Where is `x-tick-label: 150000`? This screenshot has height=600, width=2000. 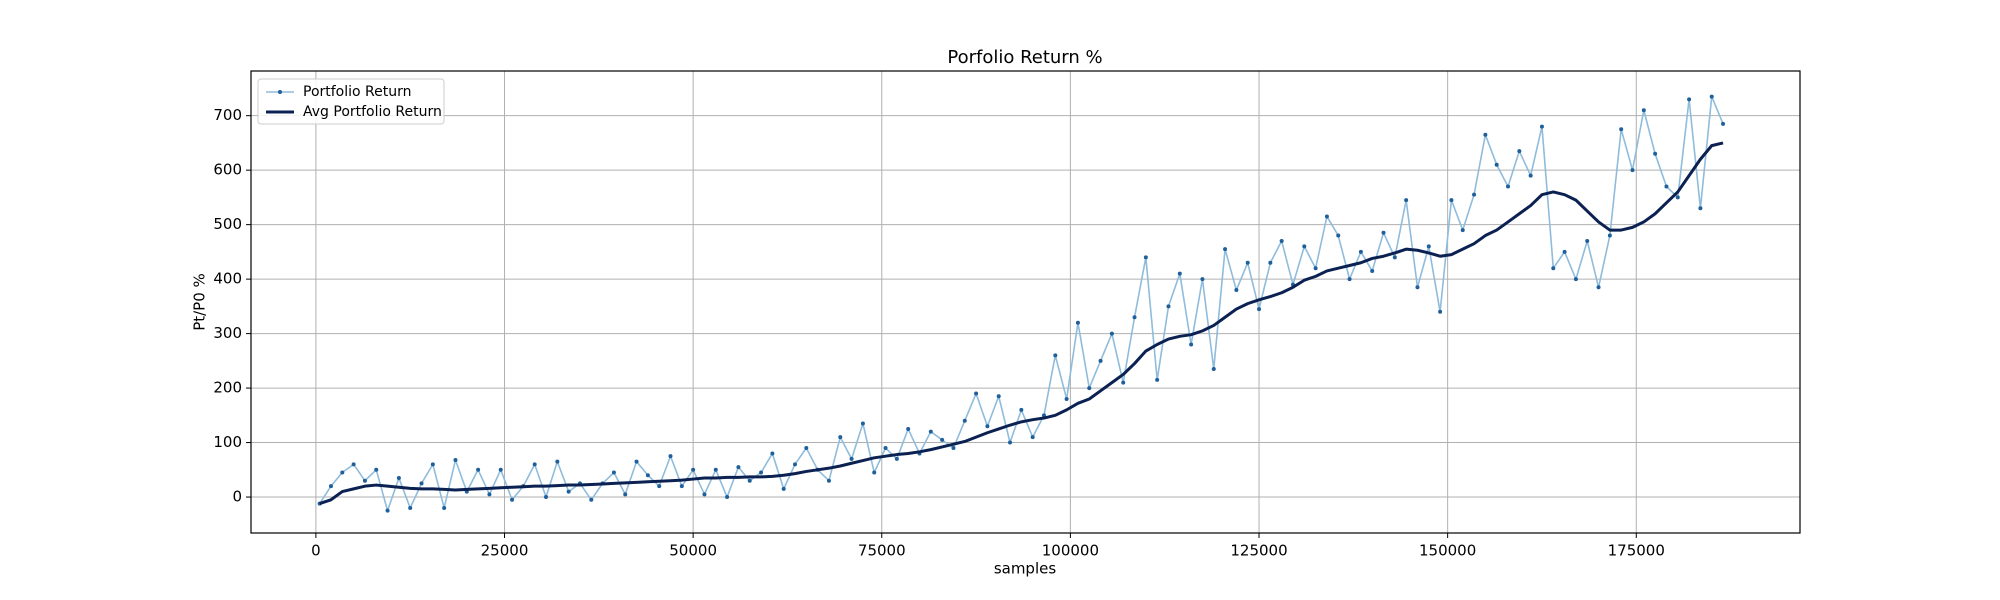
x-tick-label: 150000 is located at coordinates (1447, 551).